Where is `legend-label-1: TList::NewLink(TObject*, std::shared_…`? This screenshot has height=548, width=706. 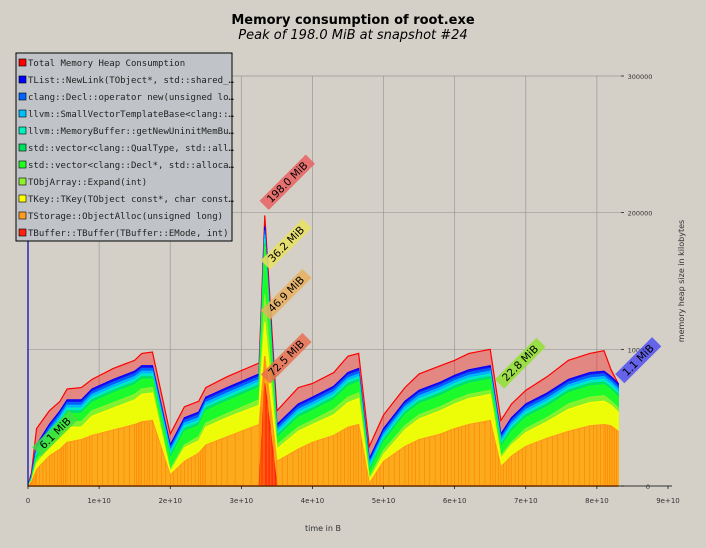 legend-label-1: TList::NewLink(TObject*, std::shared_… is located at coordinates (131, 81).